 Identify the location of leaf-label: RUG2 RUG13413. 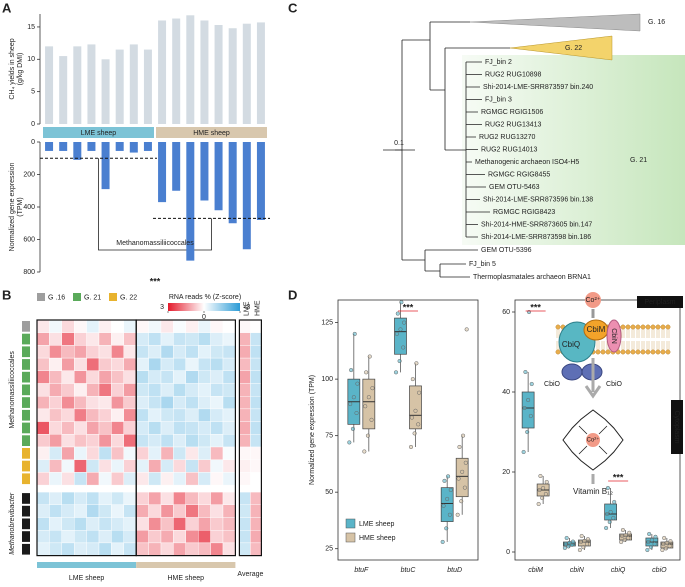
(513, 124).